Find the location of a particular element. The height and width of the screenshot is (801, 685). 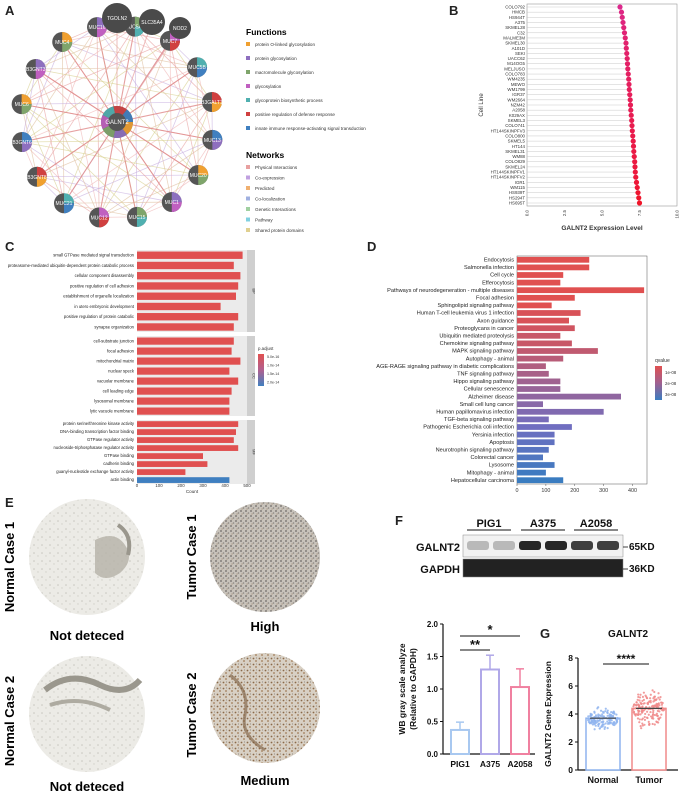

network-node-center: GALNT2 is located at coordinates (117, 122).